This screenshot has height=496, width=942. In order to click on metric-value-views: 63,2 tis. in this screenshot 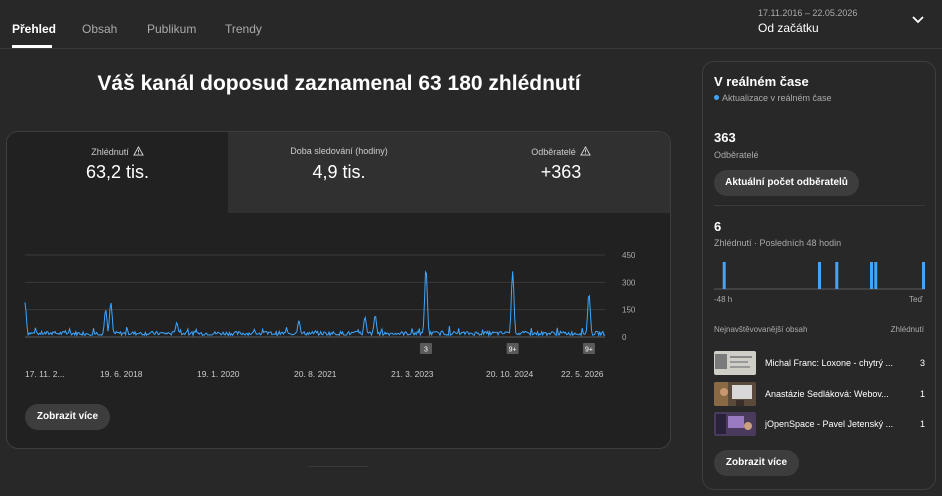, I will do `click(117, 172)`.